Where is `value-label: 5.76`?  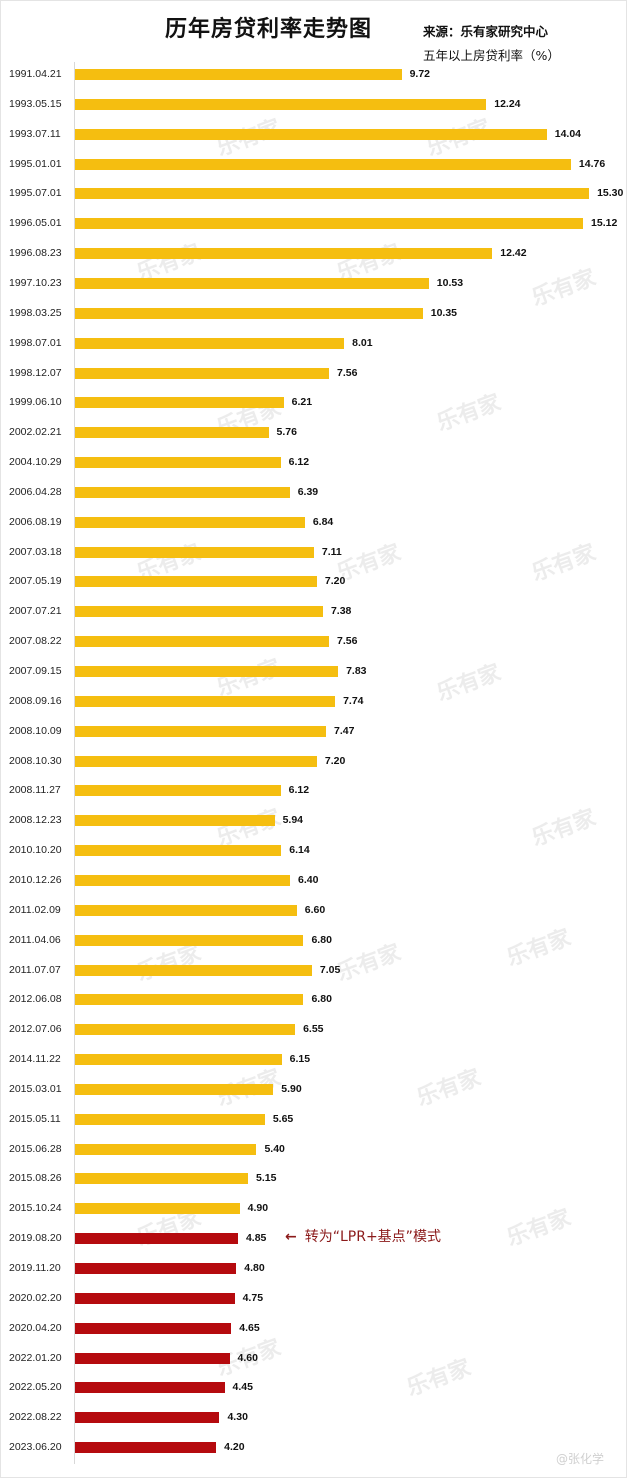
value-label: 5.76 is located at coordinates (286, 432).